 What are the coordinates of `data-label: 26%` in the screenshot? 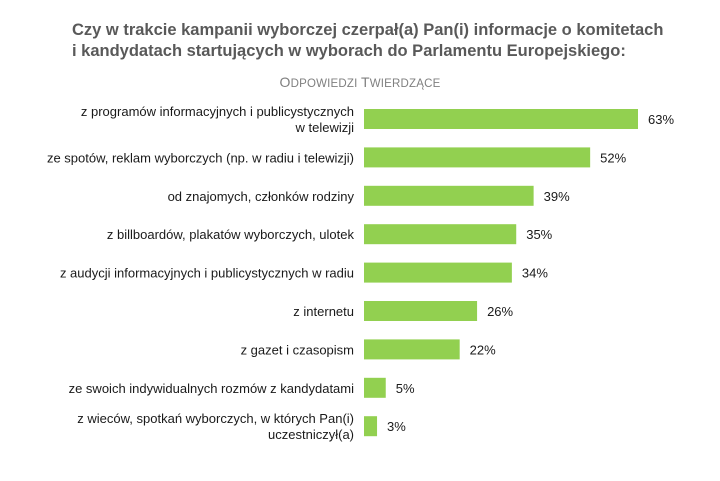 It's located at (500, 311).